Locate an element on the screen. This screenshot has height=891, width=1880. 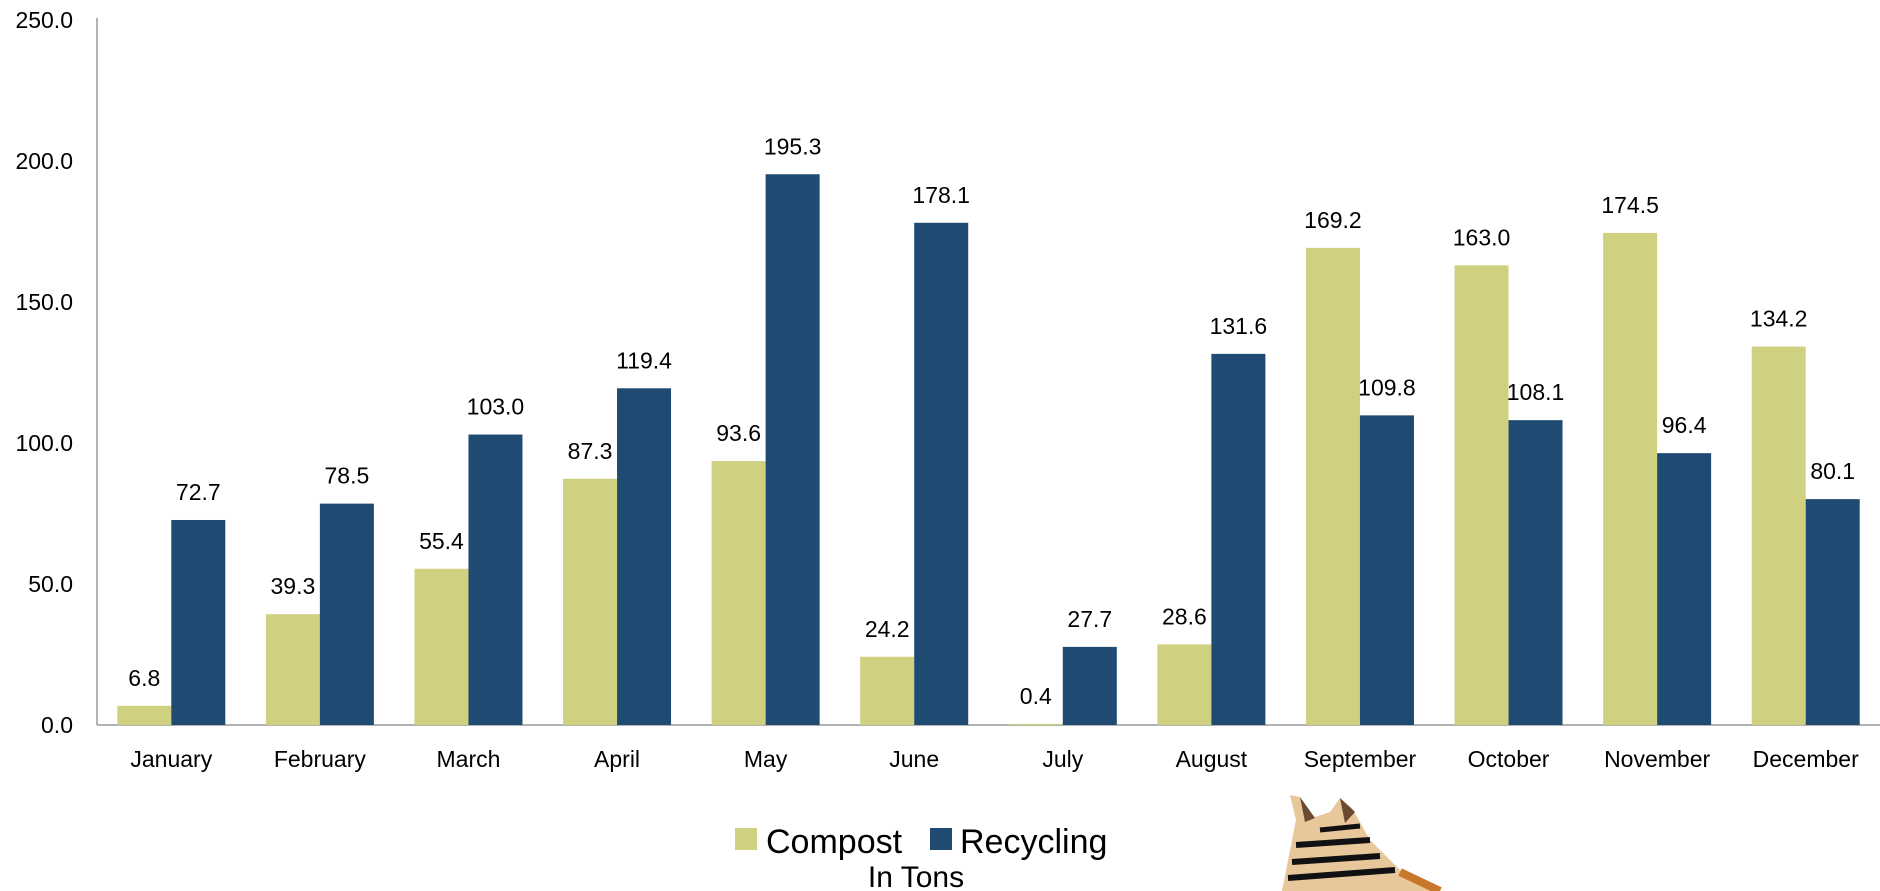
legend: Compost Recycling In Tons is located at coordinates (921, 857).